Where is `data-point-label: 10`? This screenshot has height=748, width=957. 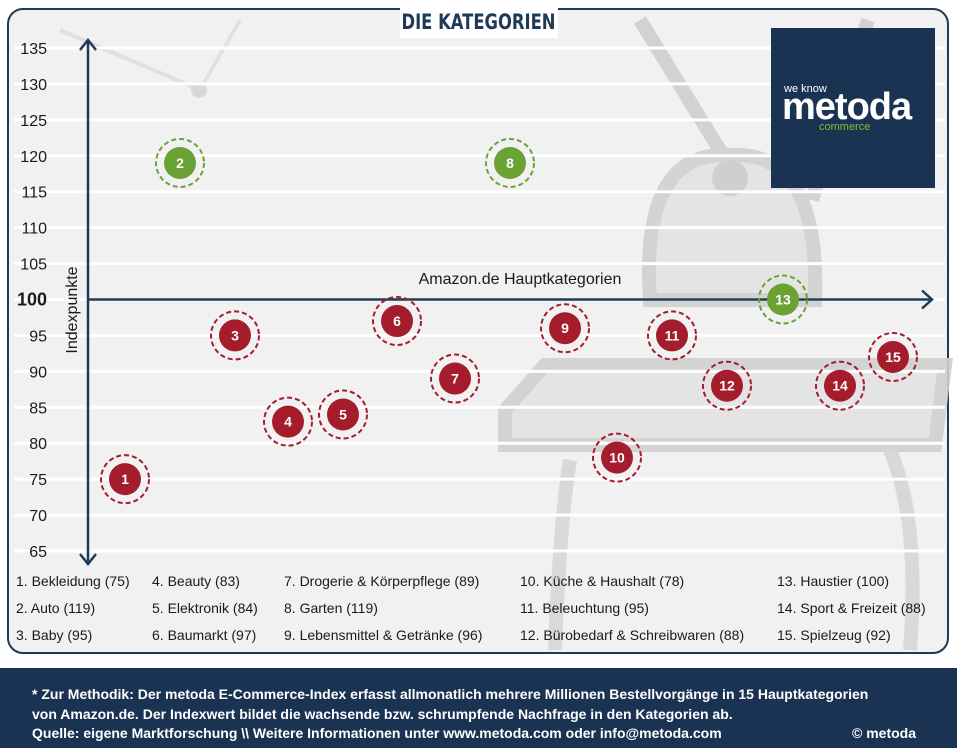 data-point-label: 10 is located at coordinates (617, 458).